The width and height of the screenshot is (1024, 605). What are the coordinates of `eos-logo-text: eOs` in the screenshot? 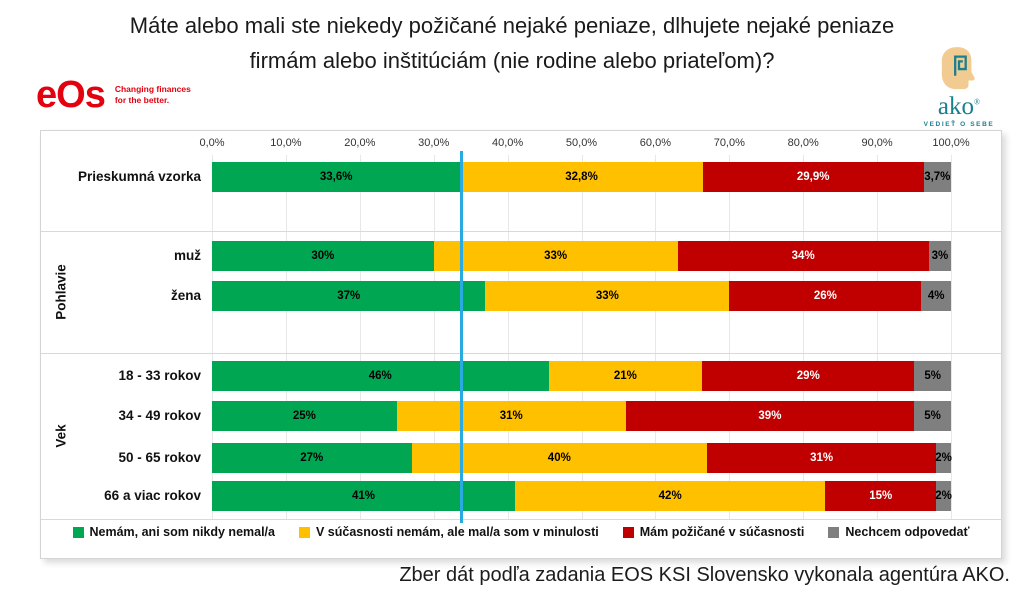 It's located at (71, 95).